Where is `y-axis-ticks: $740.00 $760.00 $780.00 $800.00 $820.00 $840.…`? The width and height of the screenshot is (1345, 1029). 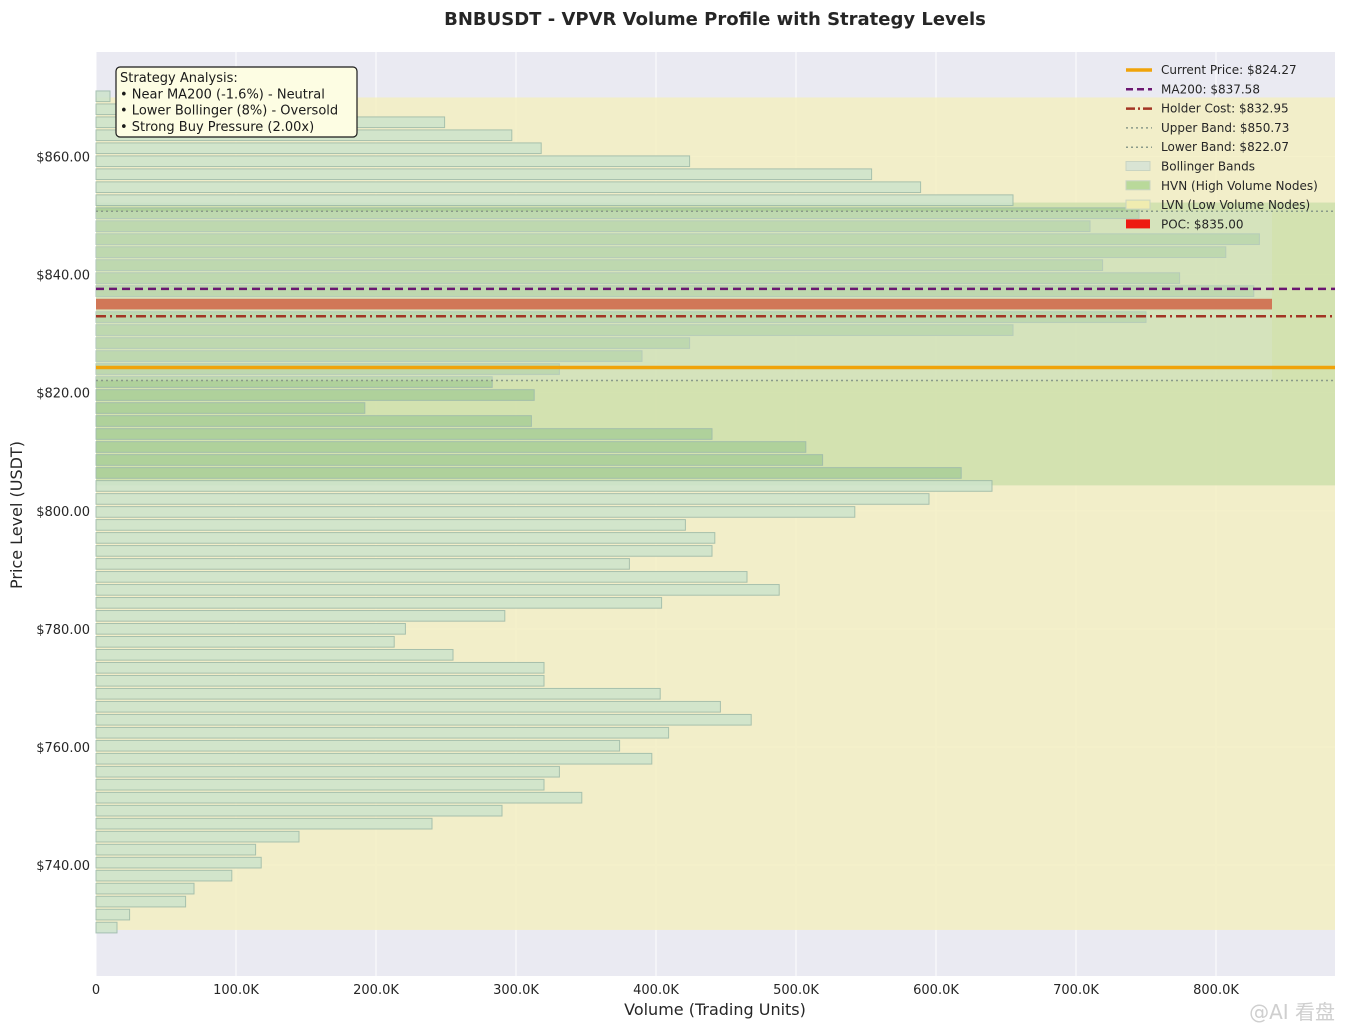
y-axis-ticks: $740.00 $760.00 $780.00 $800.00 $820.00 $840.… is located at coordinates (63, 512).